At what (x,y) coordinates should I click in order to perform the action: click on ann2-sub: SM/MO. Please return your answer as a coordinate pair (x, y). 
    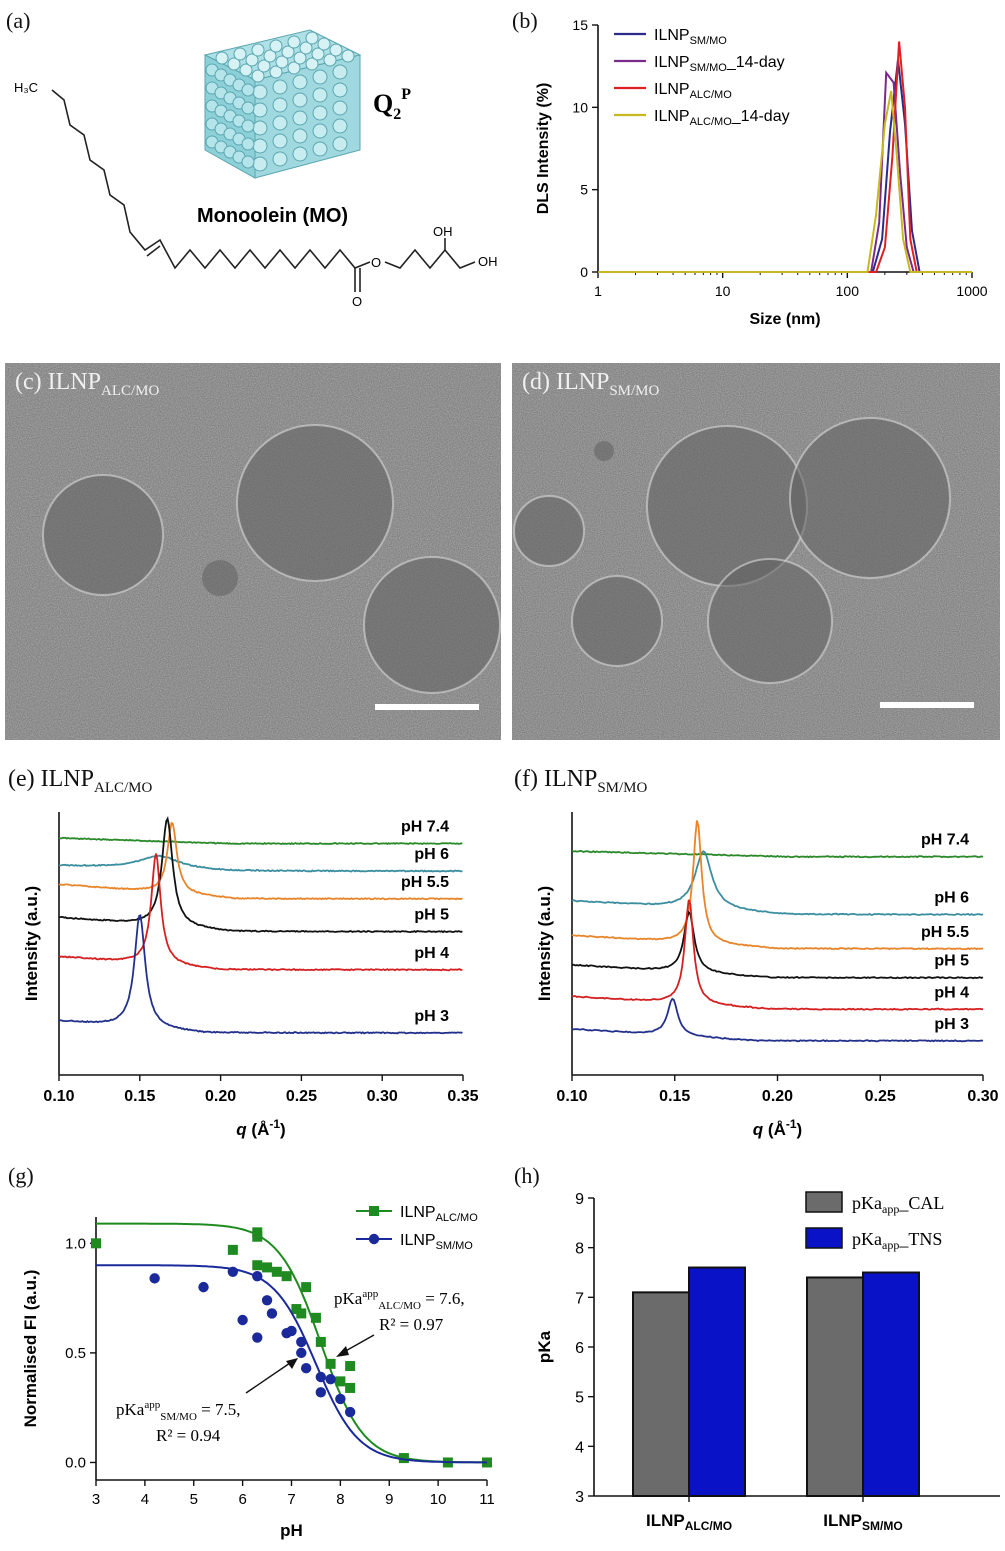
    Looking at the image, I should click on (178, 1417).